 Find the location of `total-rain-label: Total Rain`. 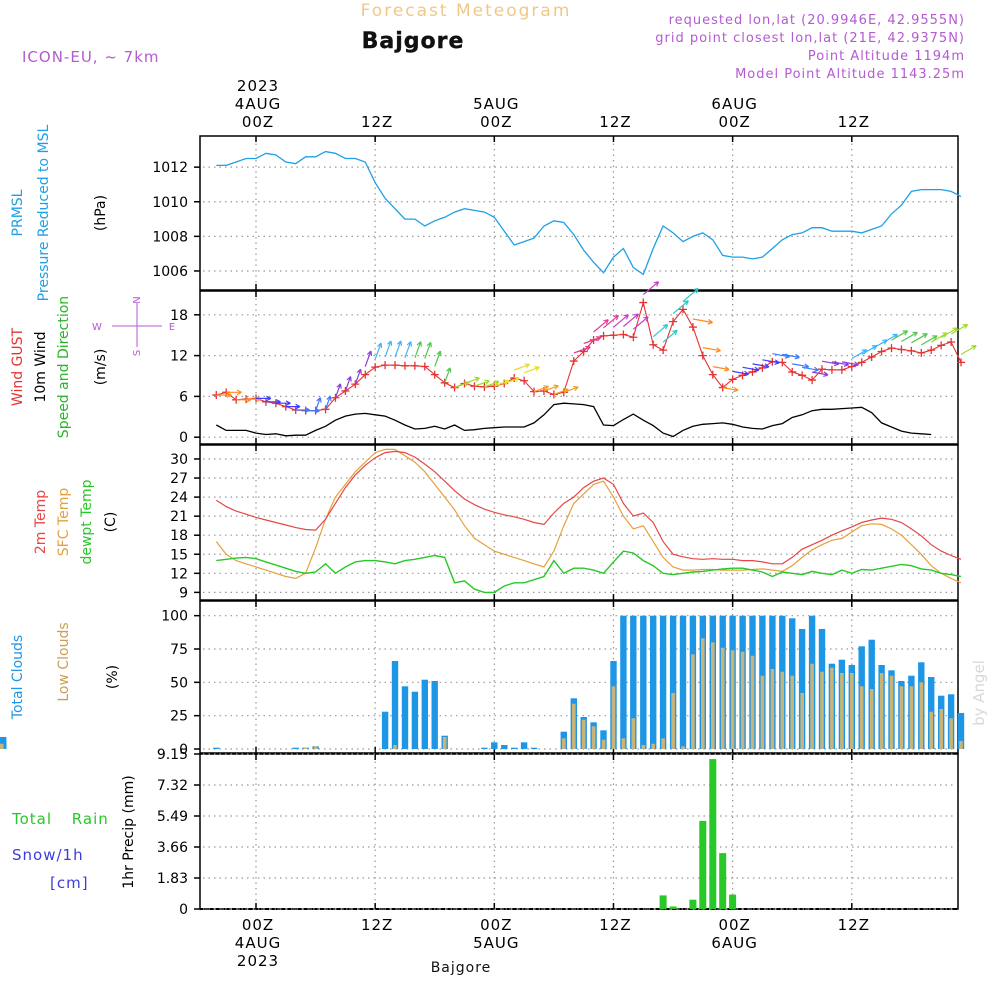

total-rain-label: Total Rain is located at coordinates (60, 819).